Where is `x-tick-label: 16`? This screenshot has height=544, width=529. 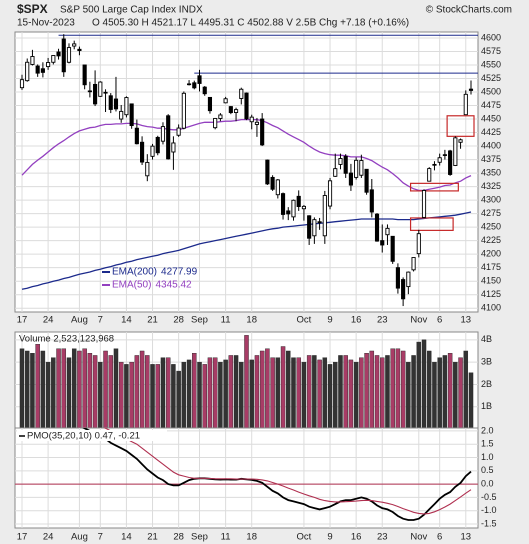
x-tick-label: 16 is located at coordinates (356, 537).